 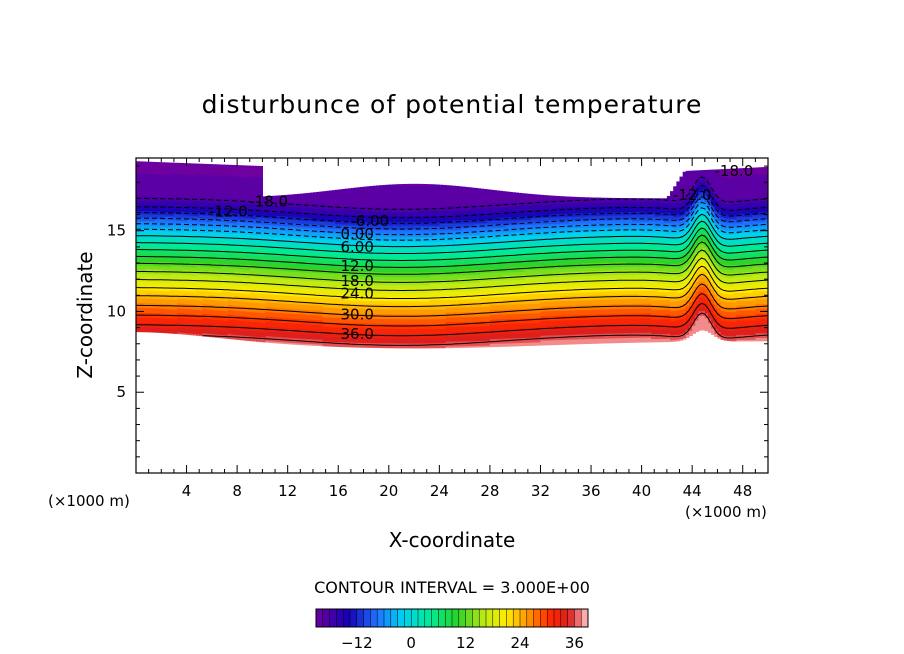 I want to click on colorbar-tick-3: 24, so click(x=519, y=643).